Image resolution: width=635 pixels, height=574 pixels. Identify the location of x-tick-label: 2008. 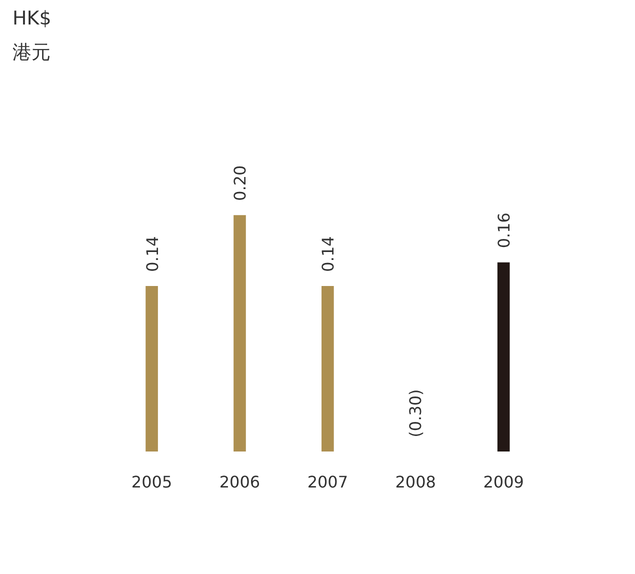
(415, 482).